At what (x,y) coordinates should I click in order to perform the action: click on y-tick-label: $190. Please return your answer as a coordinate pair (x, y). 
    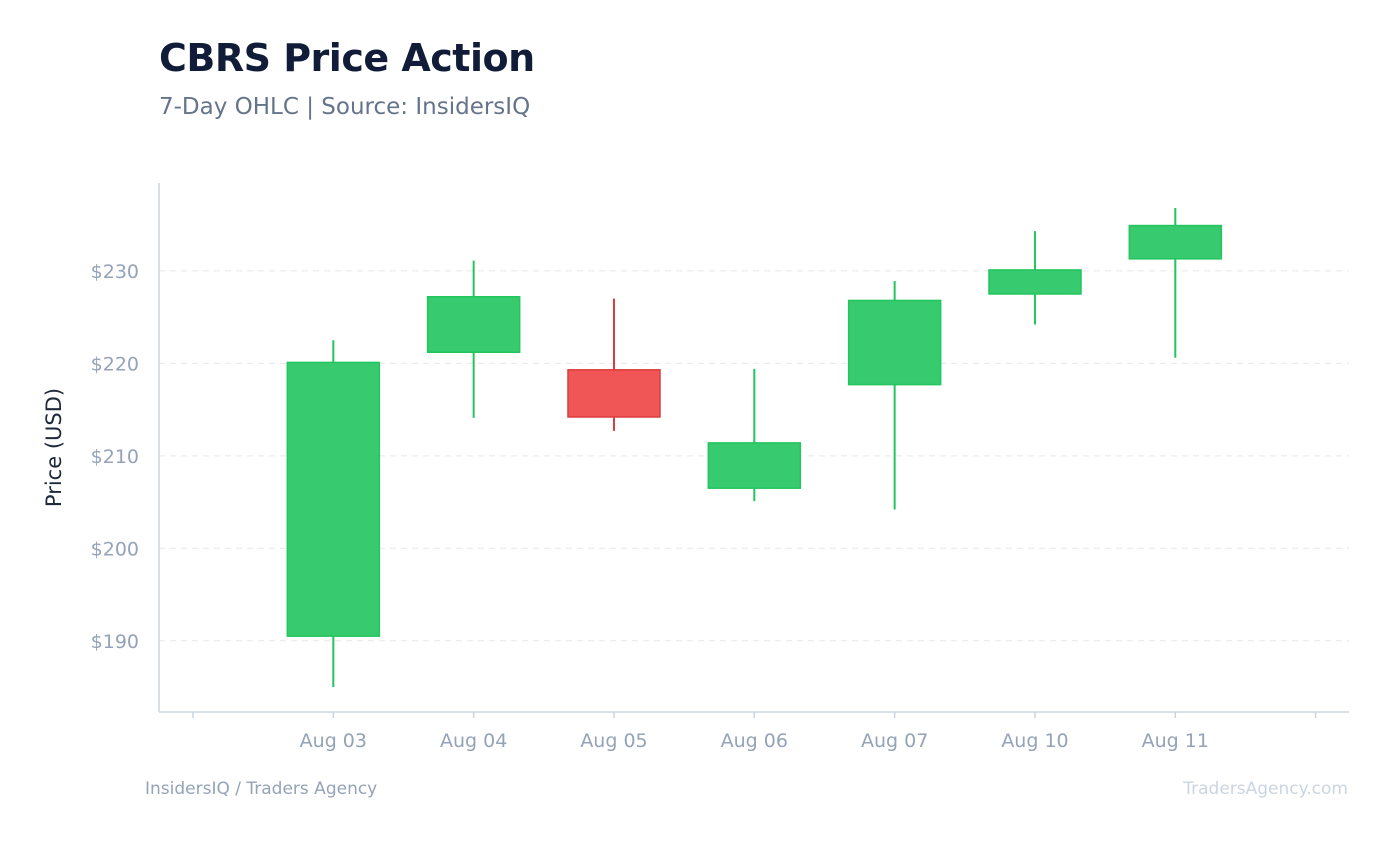
    Looking at the image, I should click on (115, 642).